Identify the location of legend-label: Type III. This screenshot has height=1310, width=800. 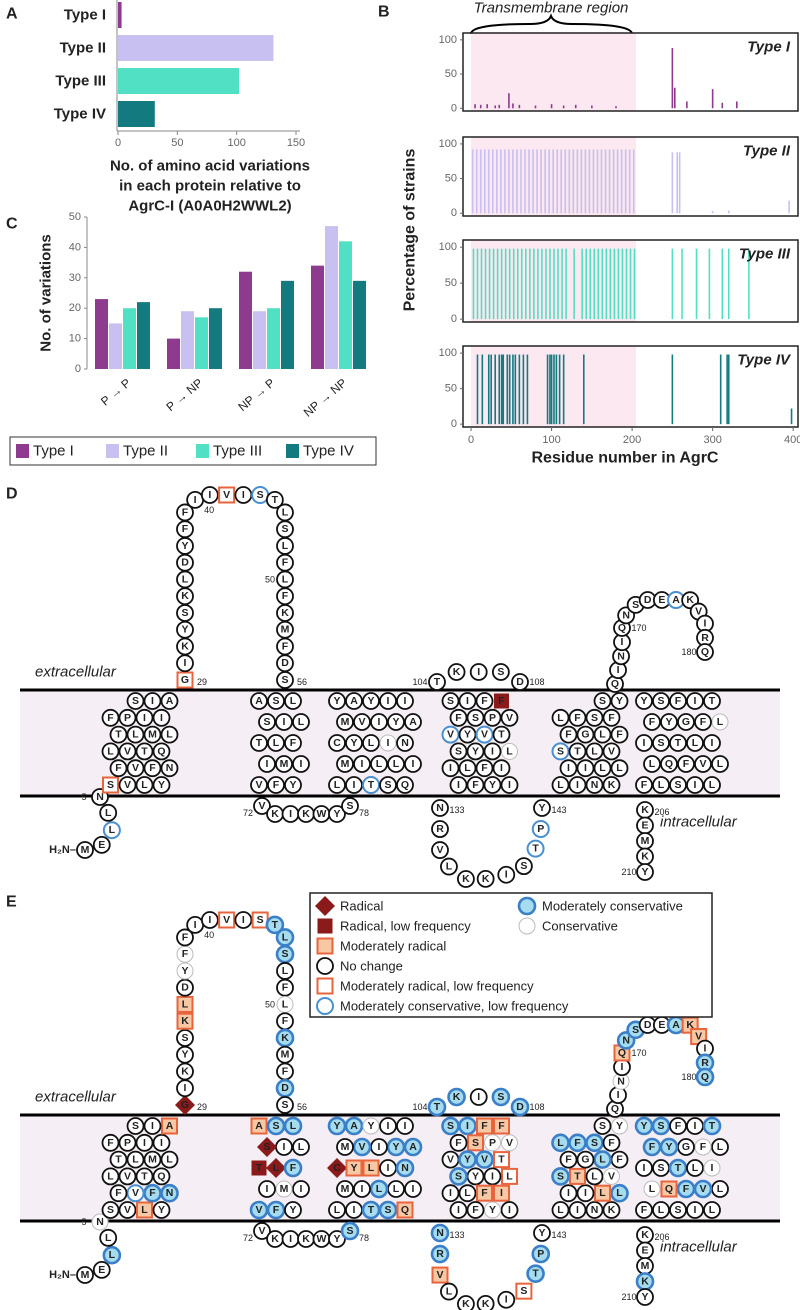
(237, 451).